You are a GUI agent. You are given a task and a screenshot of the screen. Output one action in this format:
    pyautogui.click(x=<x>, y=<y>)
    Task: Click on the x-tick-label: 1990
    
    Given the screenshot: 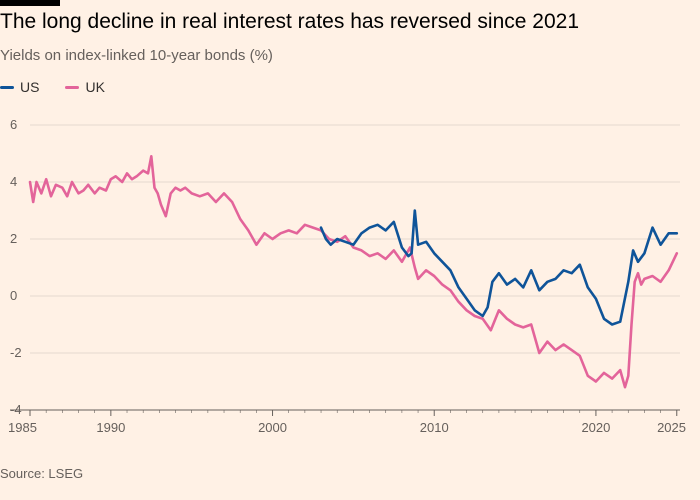 What is the action you would take?
    pyautogui.click(x=110, y=427)
    